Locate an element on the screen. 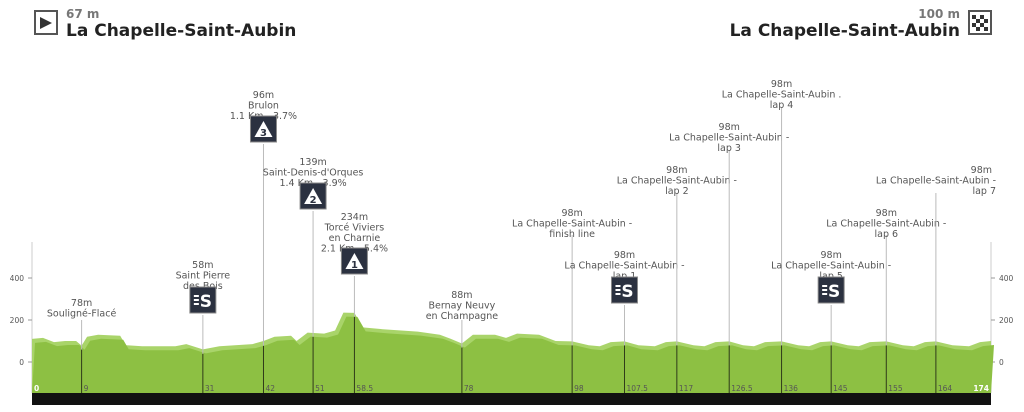 The width and height of the screenshot is (1024, 412). marker-name: Saint-Denis-d'Orques is located at coordinates (313, 173).